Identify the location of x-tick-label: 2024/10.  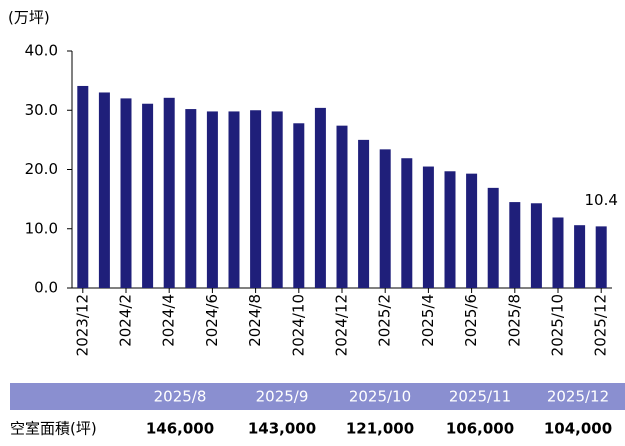
(298, 325).